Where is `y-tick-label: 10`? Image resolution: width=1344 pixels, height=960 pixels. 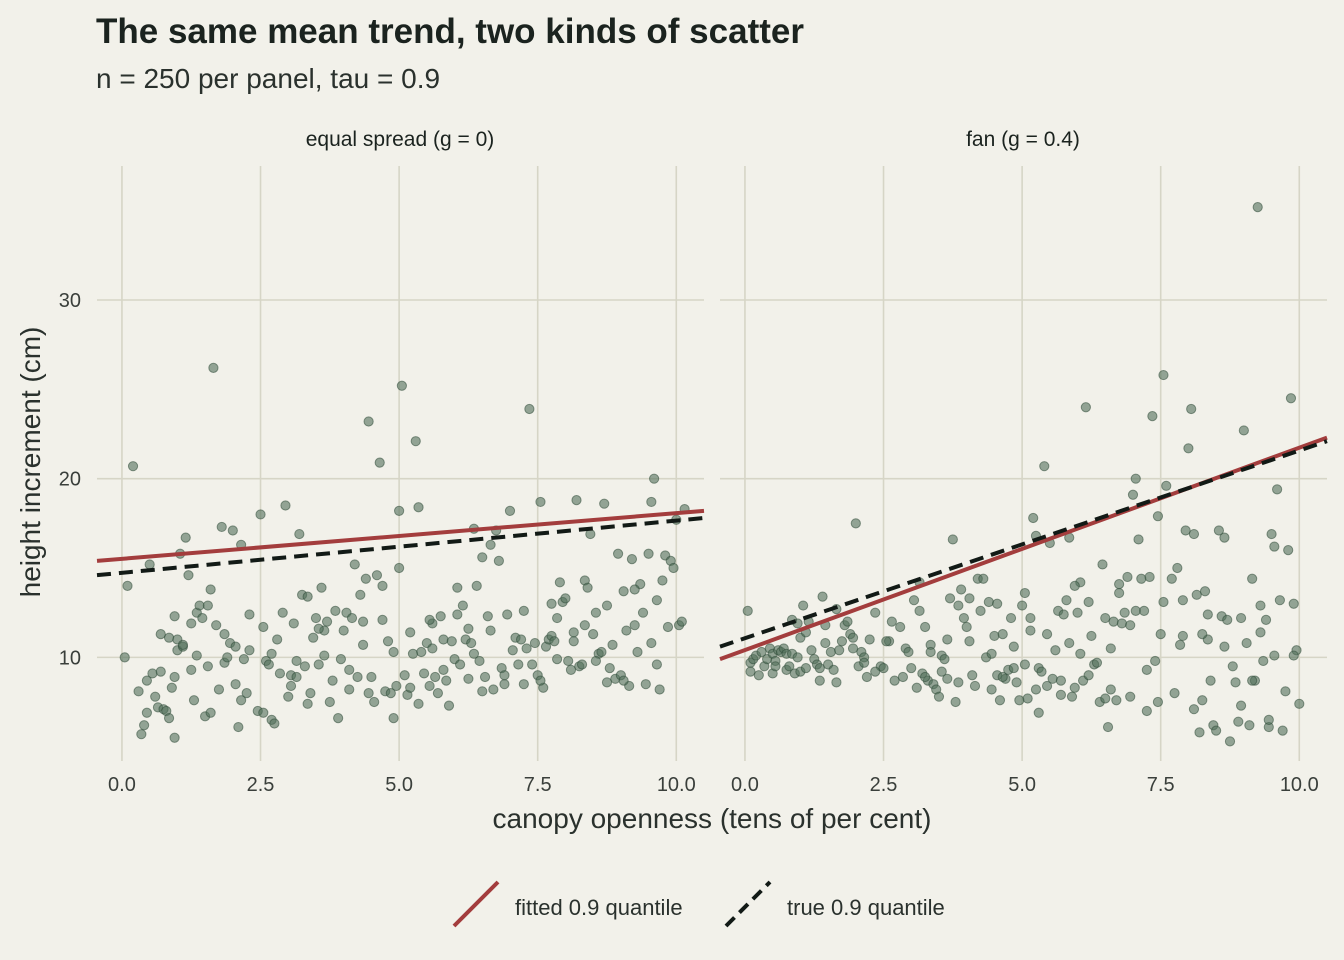
y-tick-label: 10 is located at coordinates (70, 658).